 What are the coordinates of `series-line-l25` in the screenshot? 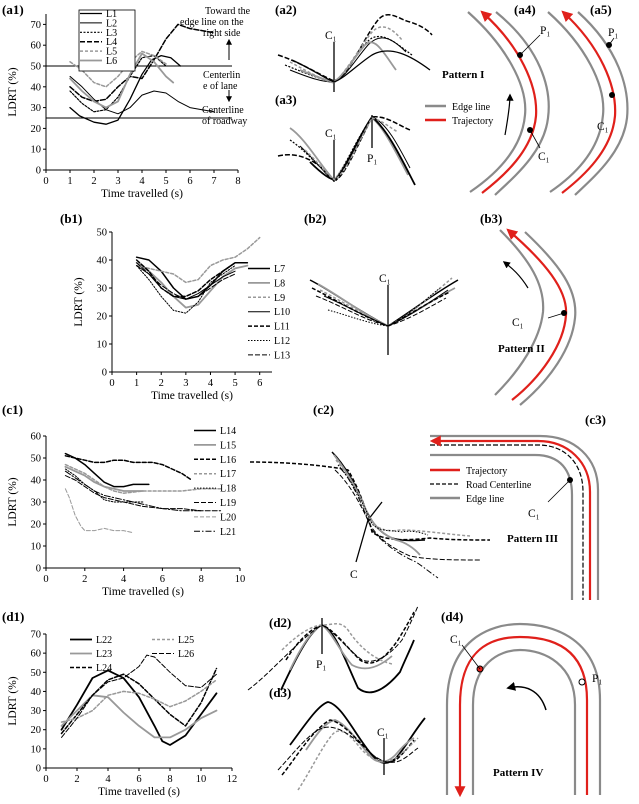 It's located at (139, 701).